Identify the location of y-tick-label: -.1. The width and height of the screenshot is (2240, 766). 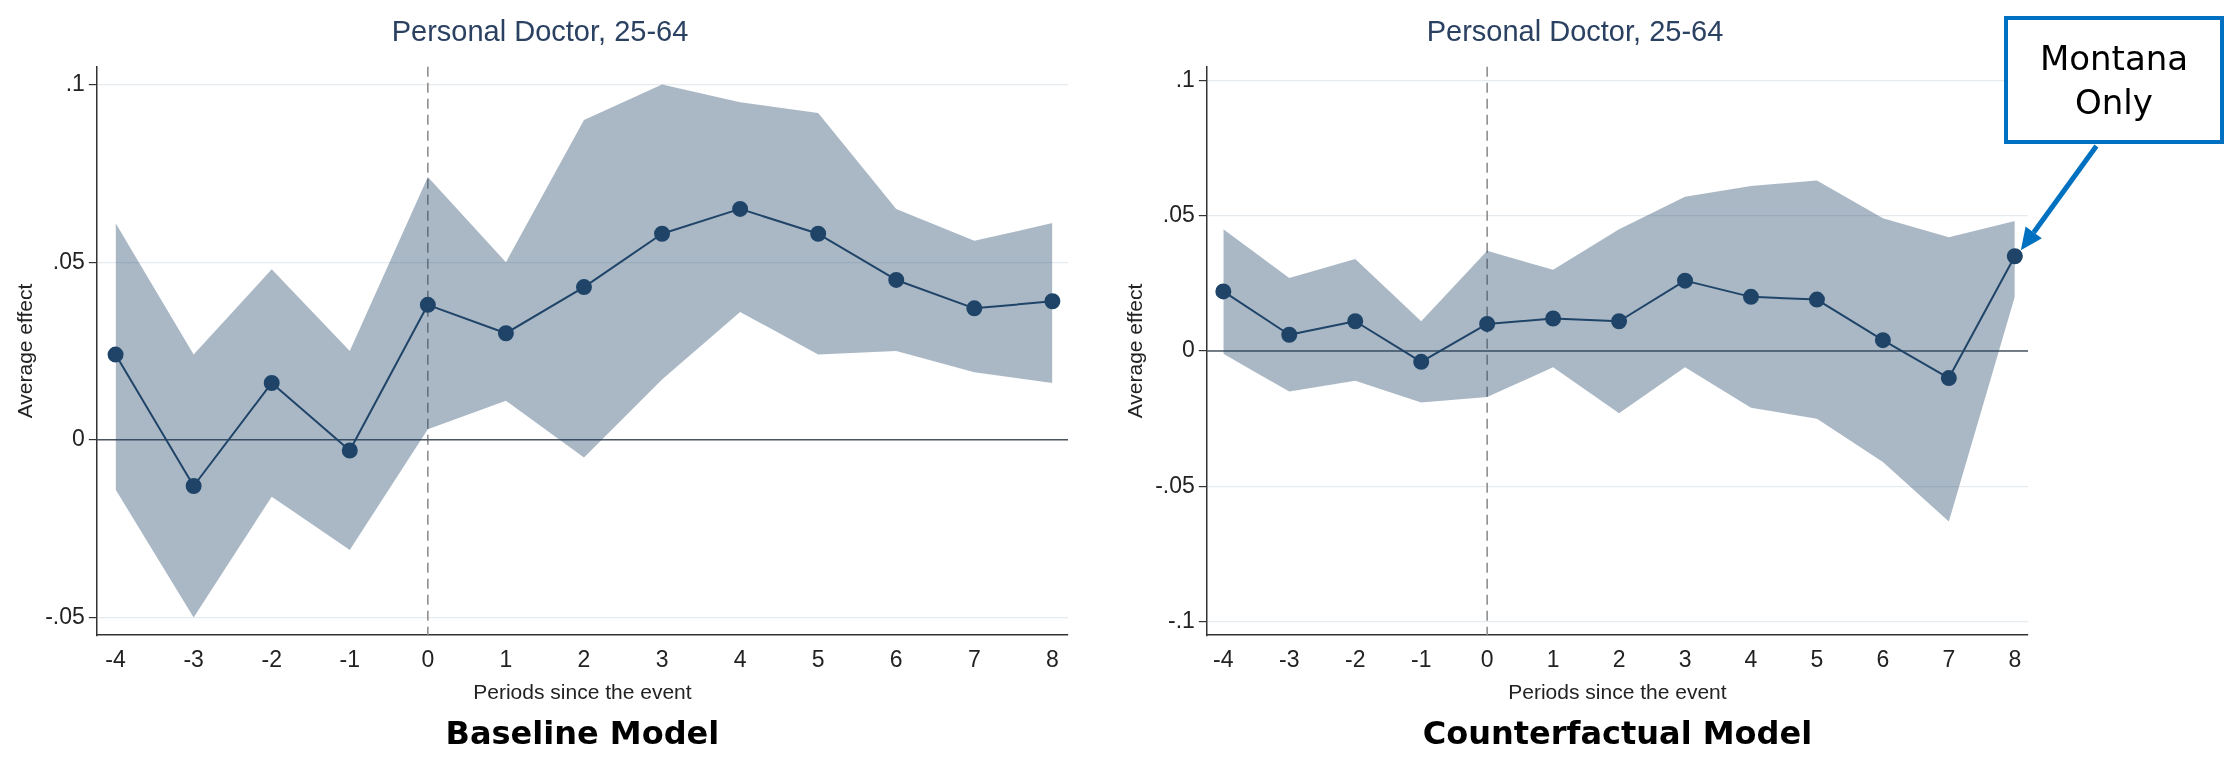
(1181, 620).